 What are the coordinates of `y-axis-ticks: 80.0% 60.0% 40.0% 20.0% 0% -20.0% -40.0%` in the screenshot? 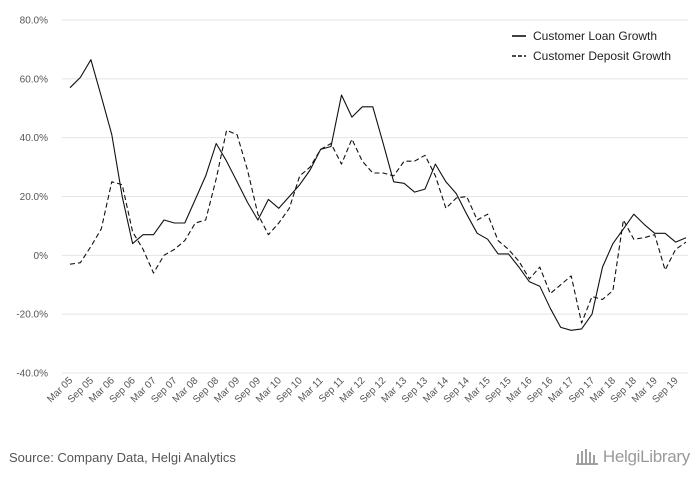 It's located at (32, 198).